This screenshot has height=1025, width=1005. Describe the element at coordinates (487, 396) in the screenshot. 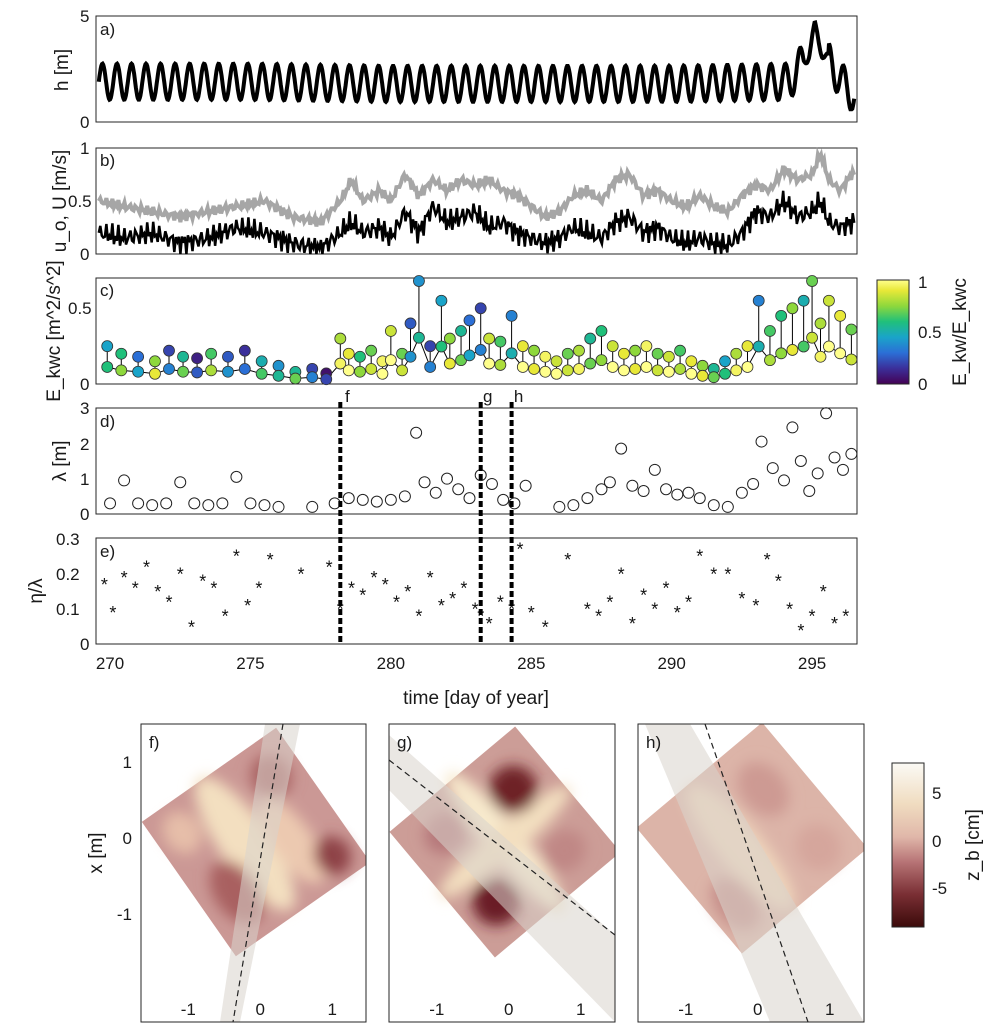

I see `event-marker-label: g` at that location.